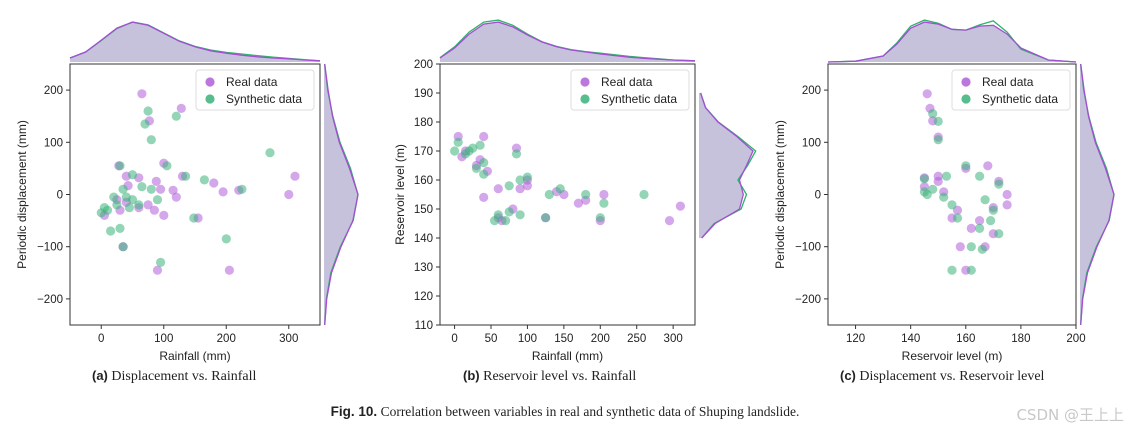 The image size is (1130, 435). Describe the element at coordinates (1020, 339) in the screenshot. I see `x-tick-label: 180` at that location.